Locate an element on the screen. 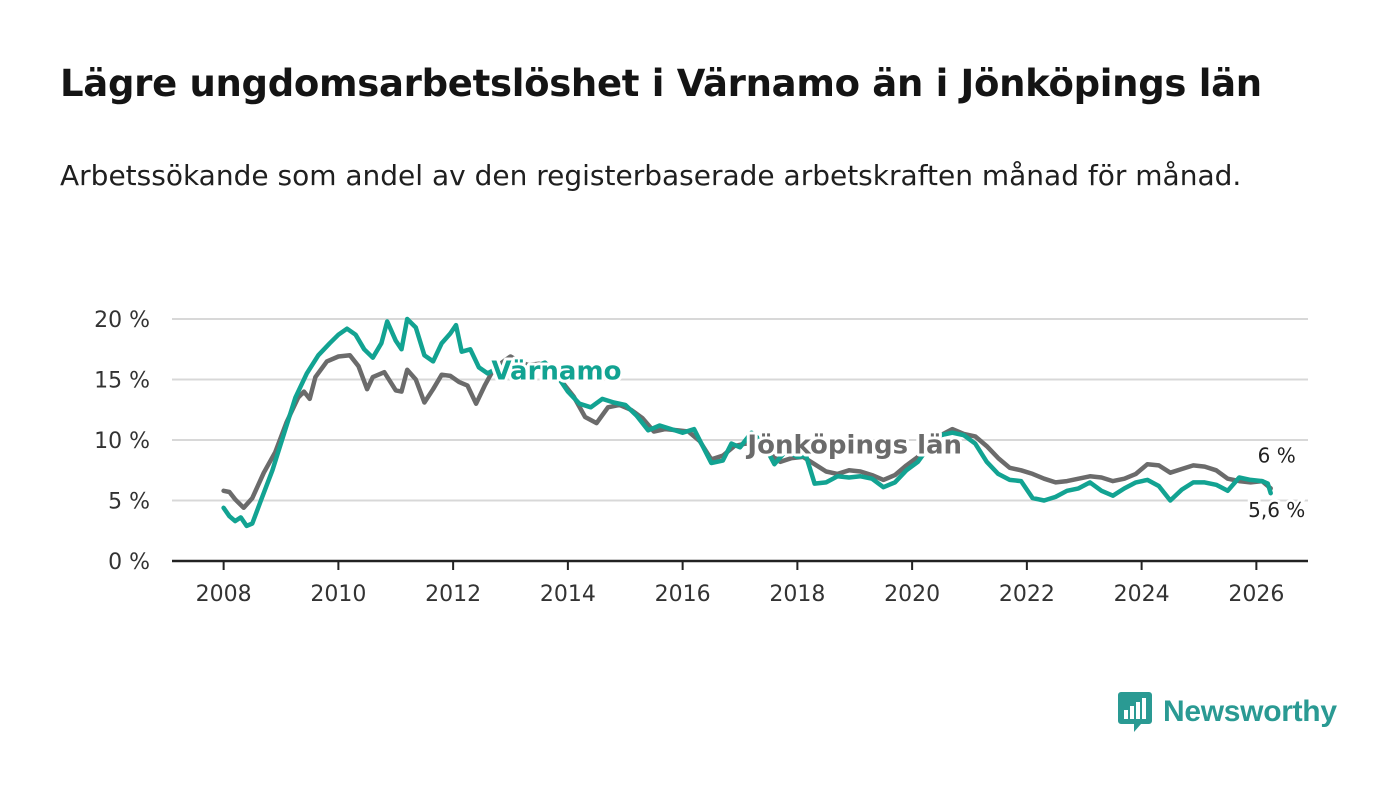 The height and width of the screenshot is (794, 1400). x-tick-label: 2026 is located at coordinates (1256, 594).